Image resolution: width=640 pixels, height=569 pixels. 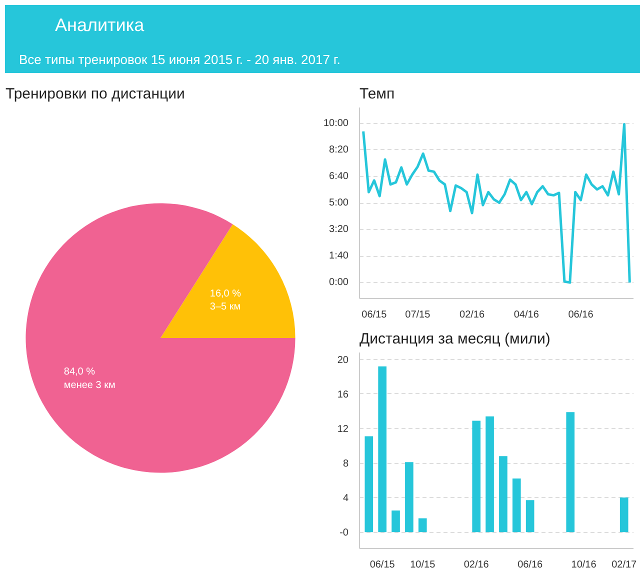 What do you see at coordinates (418, 315) in the screenshot?
I see `x-tick-label: 07/15` at bounding box center [418, 315].